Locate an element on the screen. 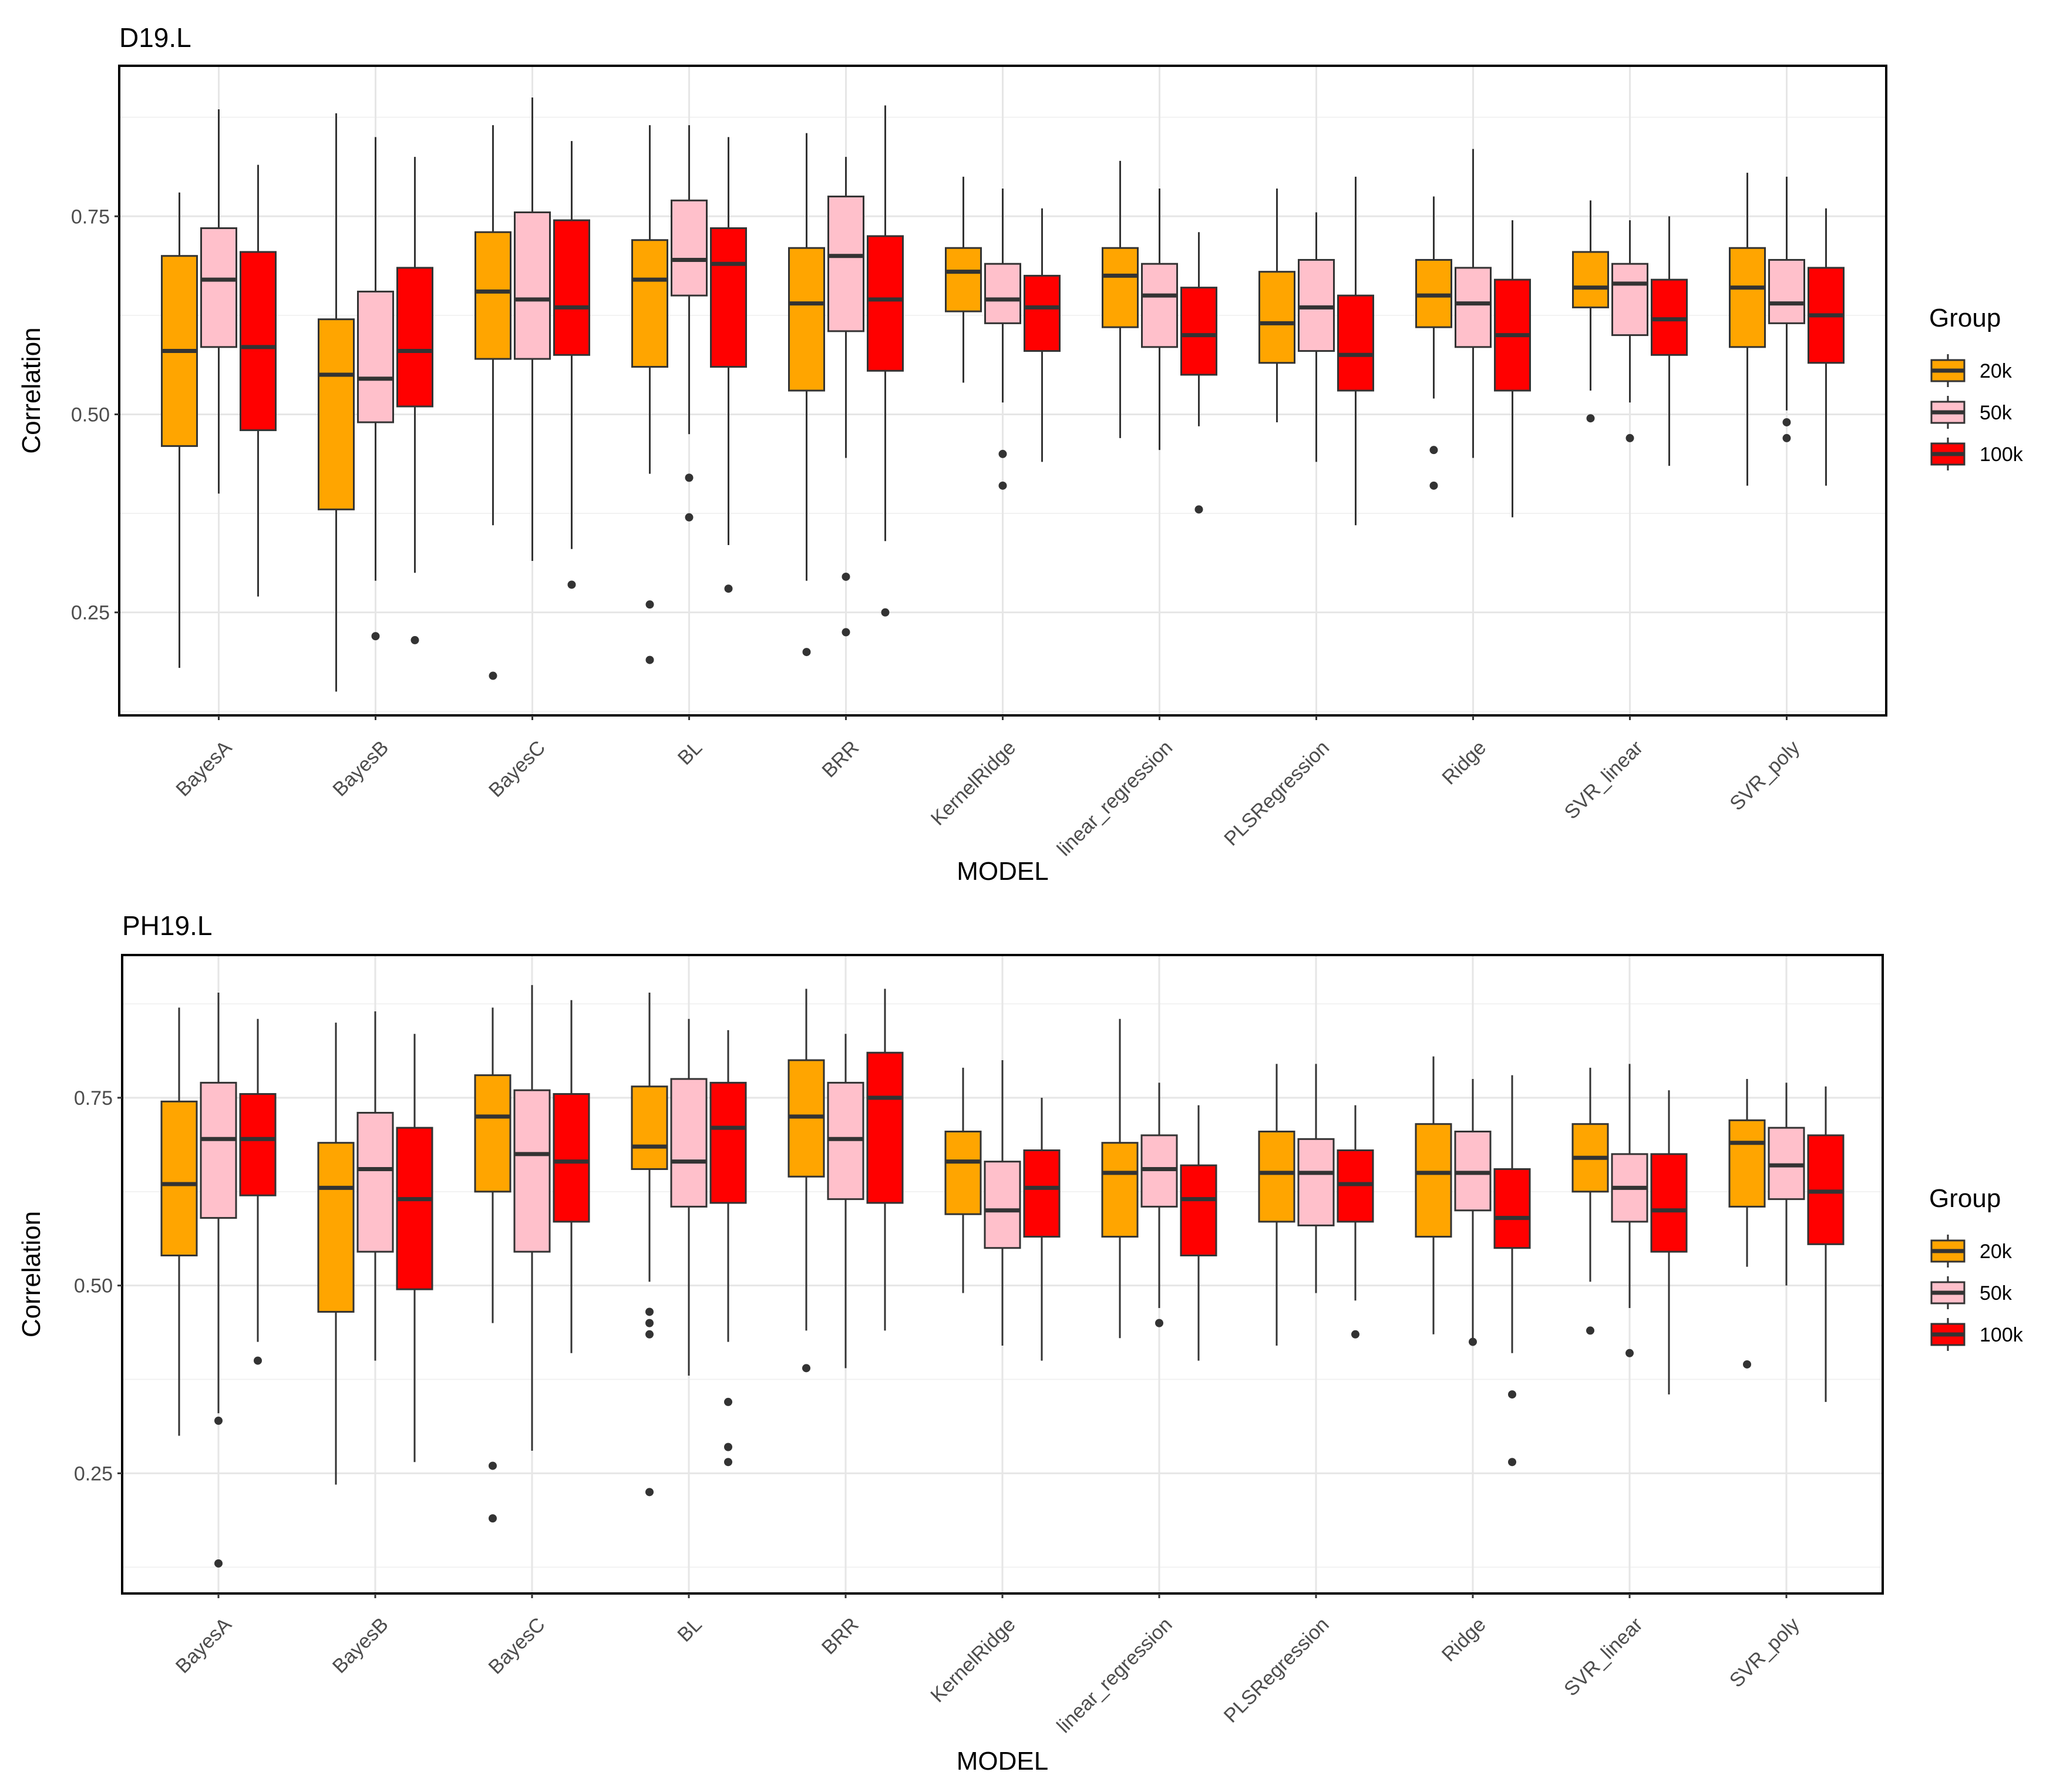 This screenshot has width=2053, height=1792. y-axis-label: Correlation is located at coordinates (31, 1274).